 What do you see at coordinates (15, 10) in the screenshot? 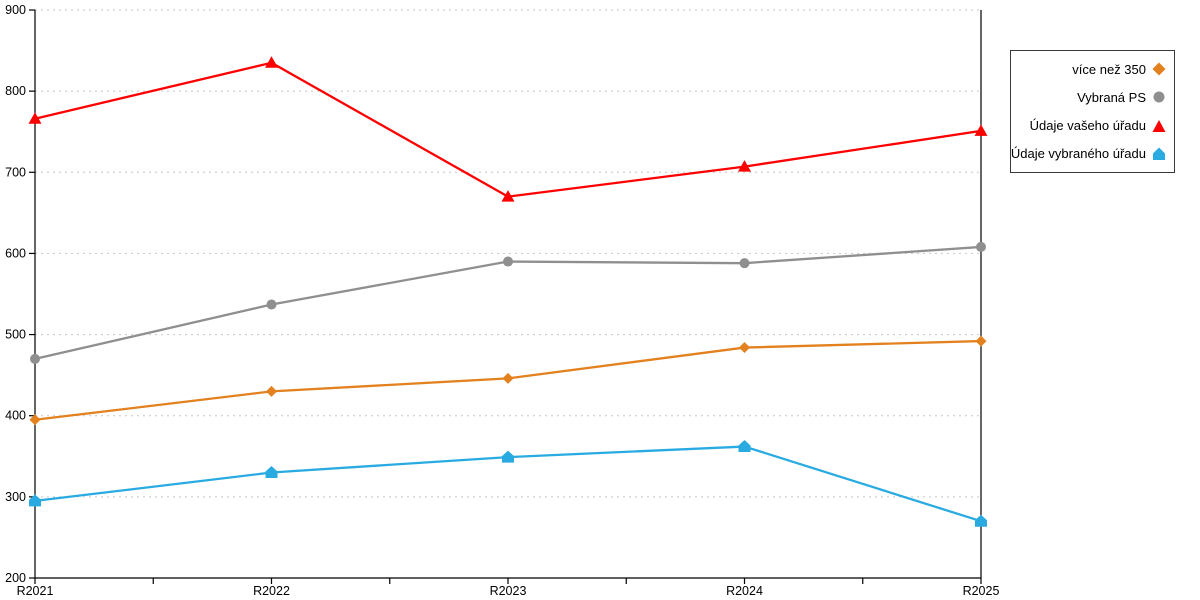
I see `y-tick-label-900: 900` at bounding box center [15, 10].